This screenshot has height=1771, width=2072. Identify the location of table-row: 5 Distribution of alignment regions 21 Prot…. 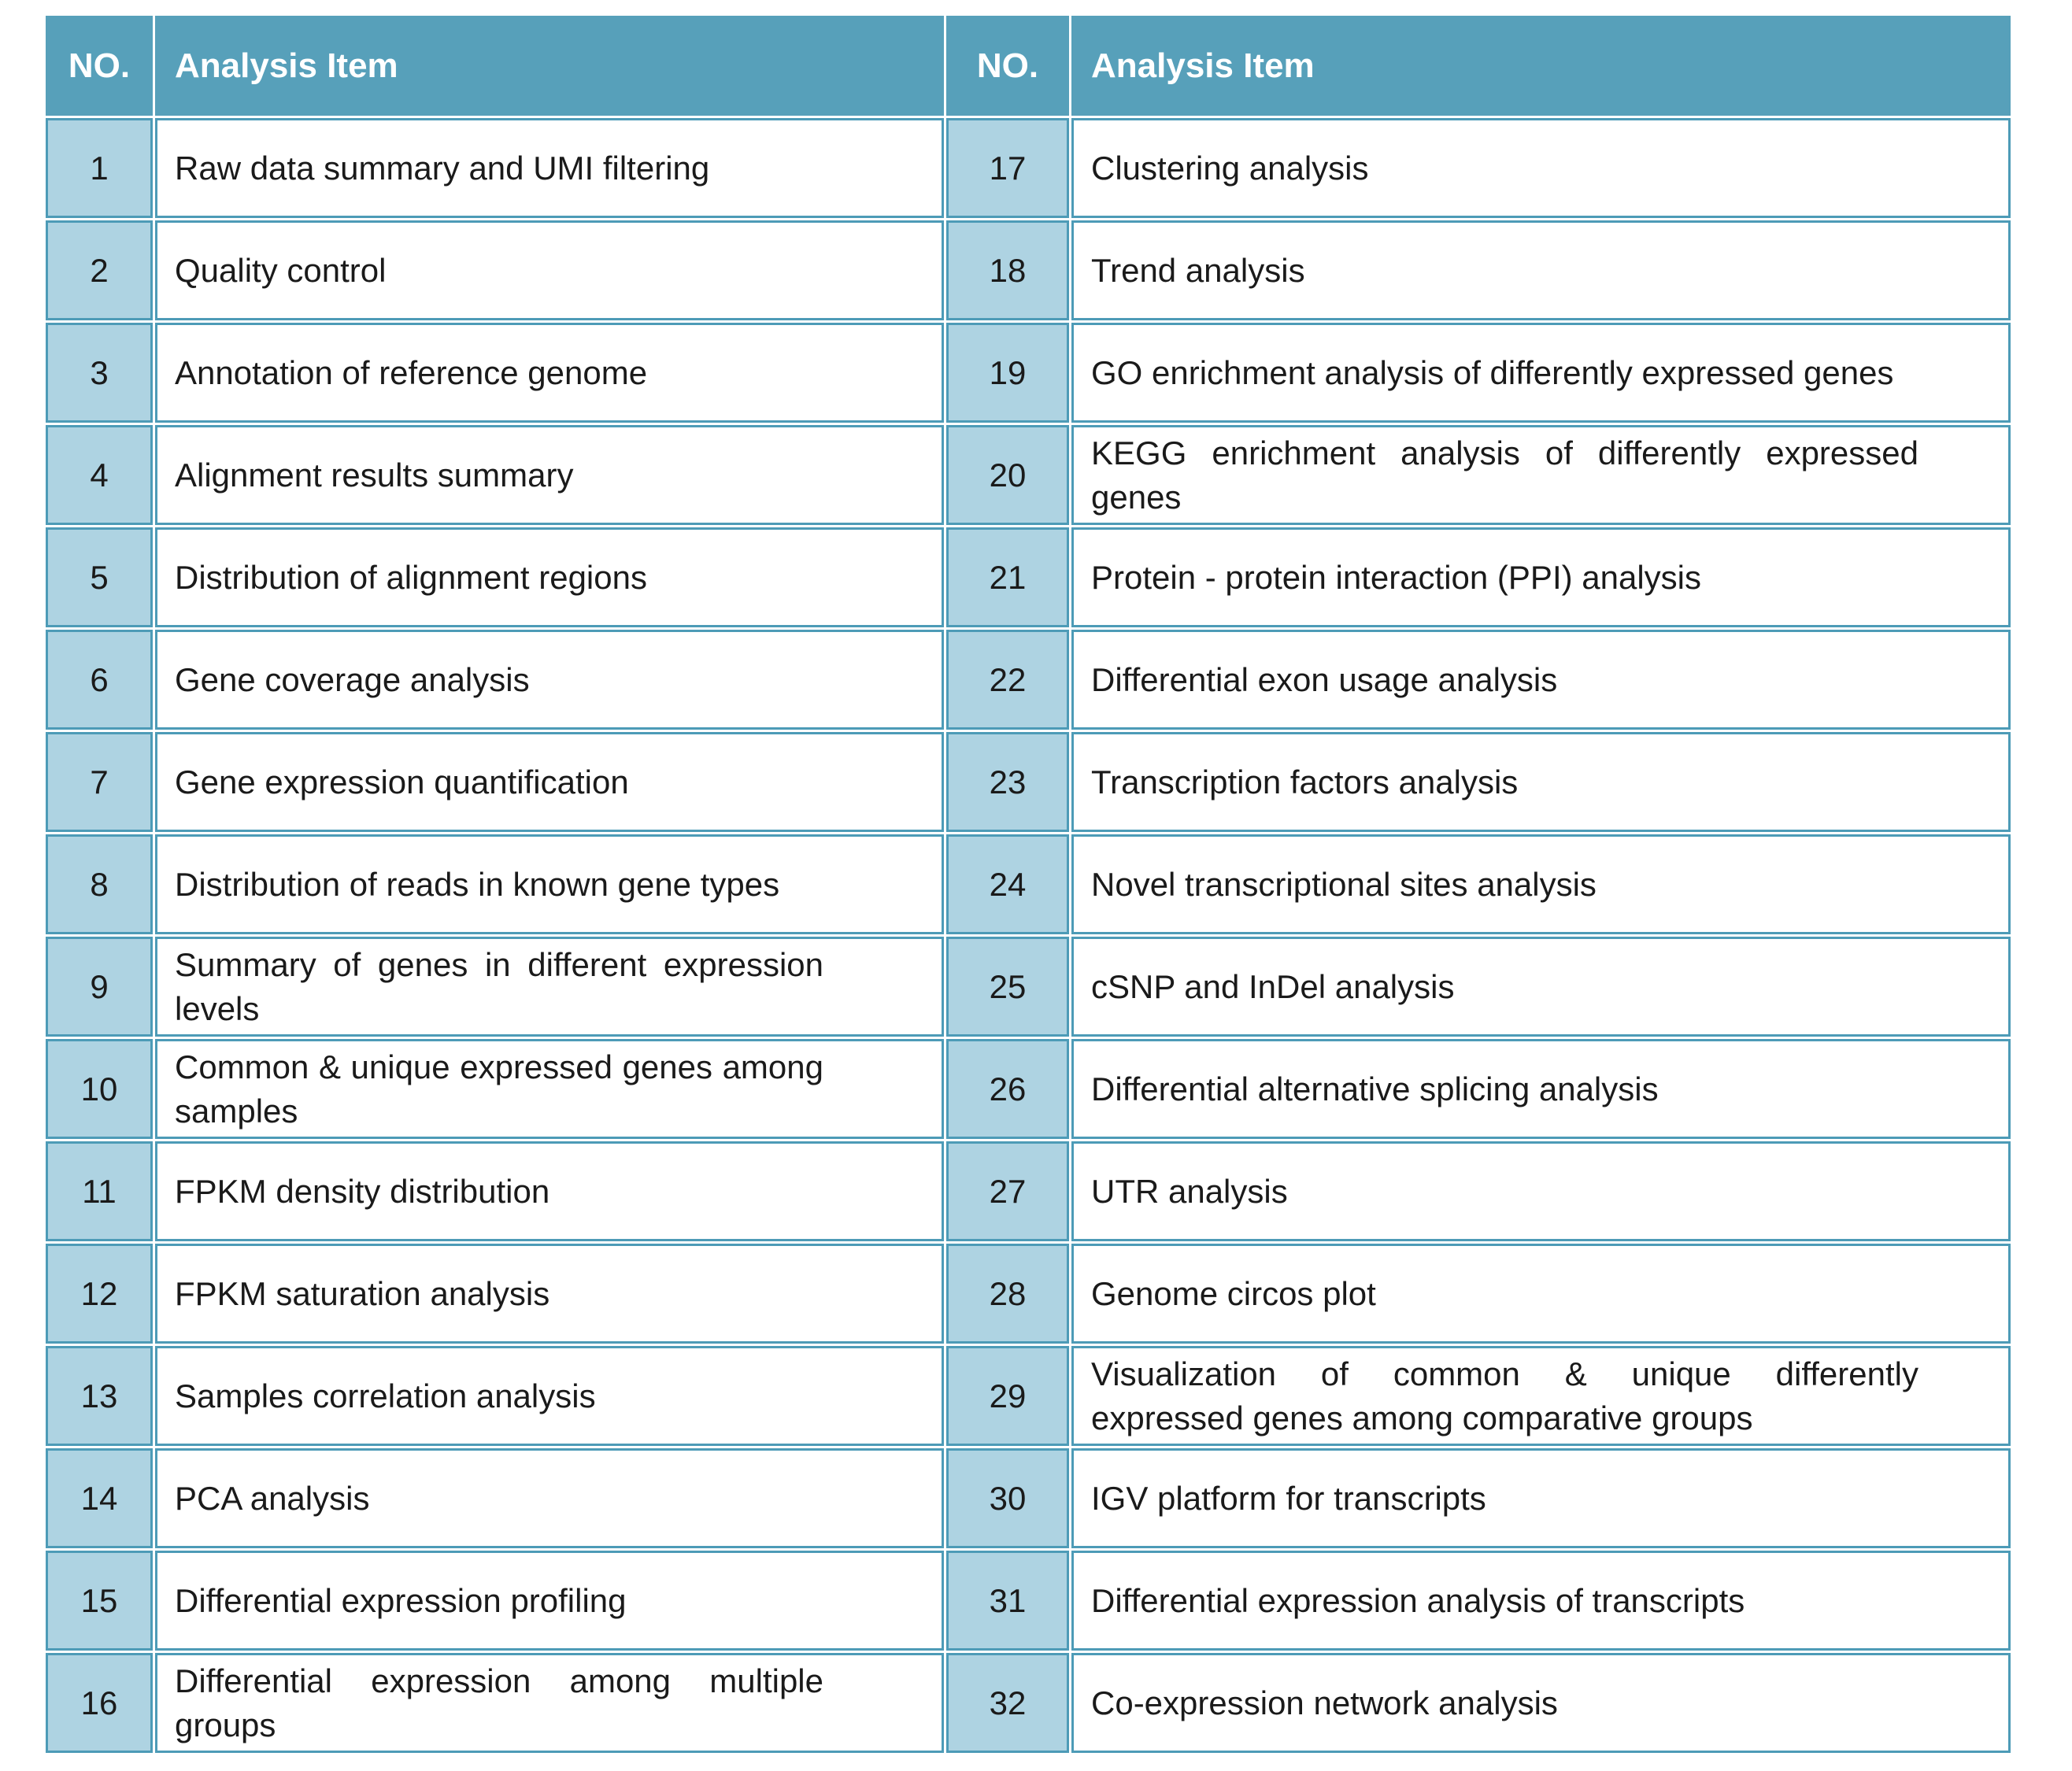
(1028, 577).